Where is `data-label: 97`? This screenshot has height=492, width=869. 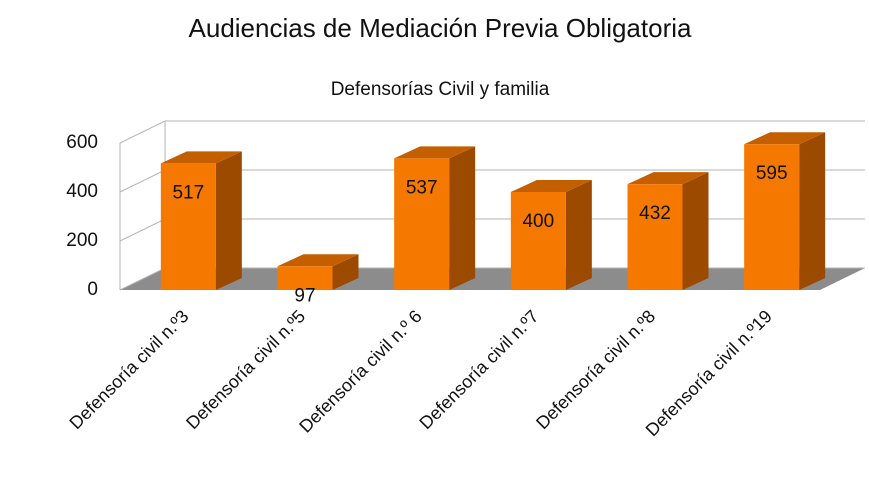
data-label: 97 is located at coordinates (304, 295).